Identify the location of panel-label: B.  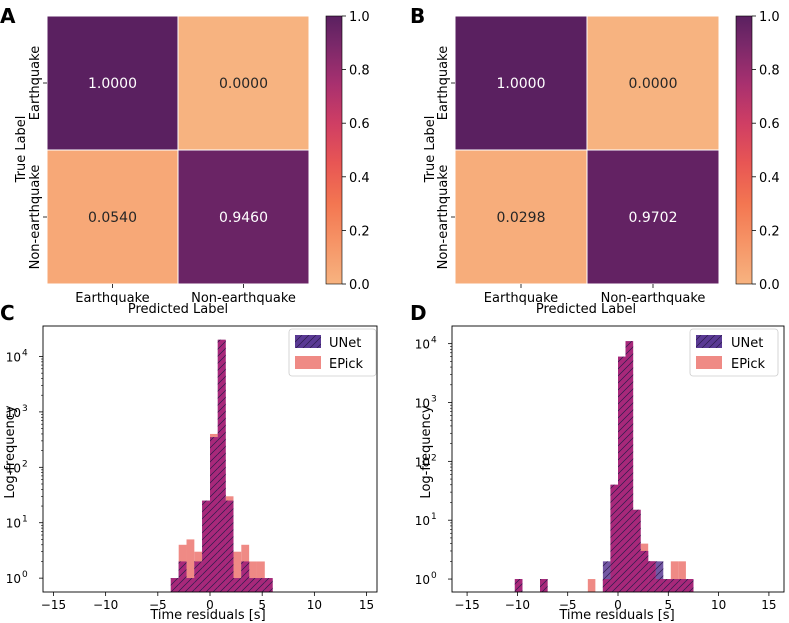
(417, 16).